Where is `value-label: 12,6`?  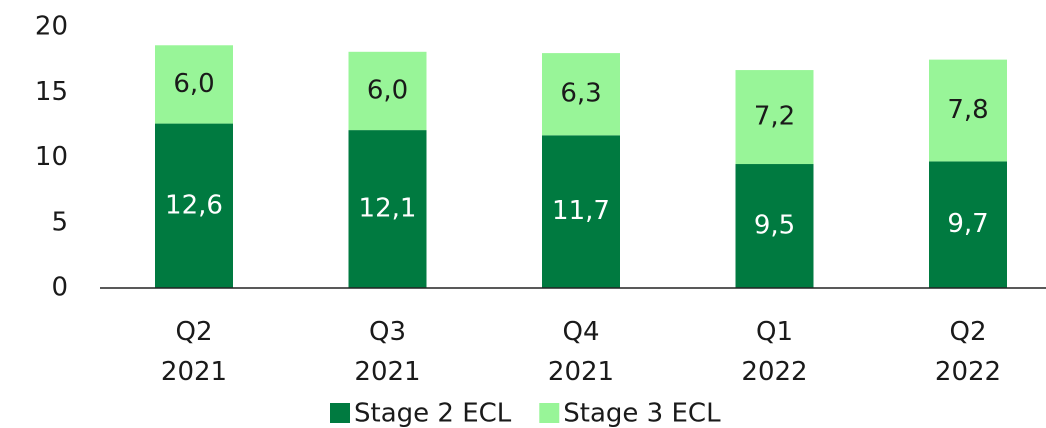 value-label: 12,6 is located at coordinates (194, 205).